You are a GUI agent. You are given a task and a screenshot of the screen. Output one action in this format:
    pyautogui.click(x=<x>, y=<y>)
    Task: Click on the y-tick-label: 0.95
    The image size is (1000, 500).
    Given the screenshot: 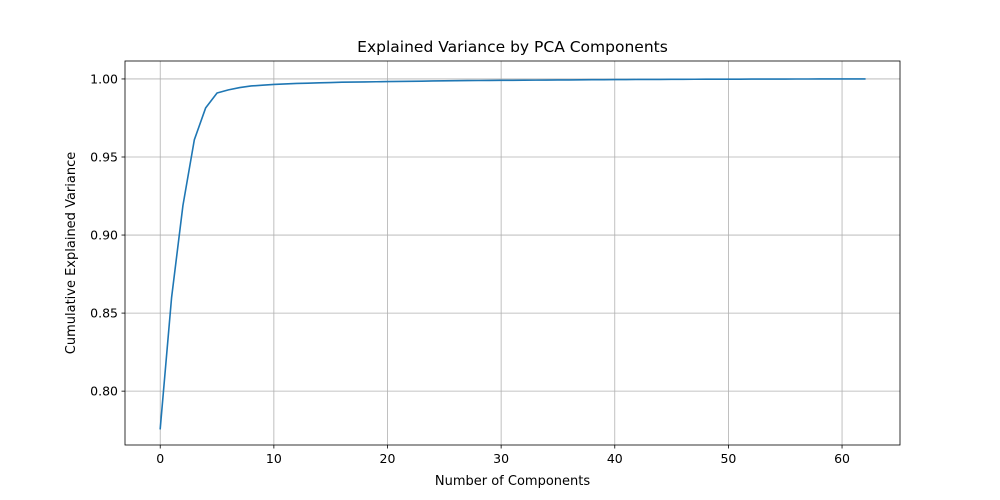 What is the action you would take?
    pyautogui.click(x=104, y=157)
    